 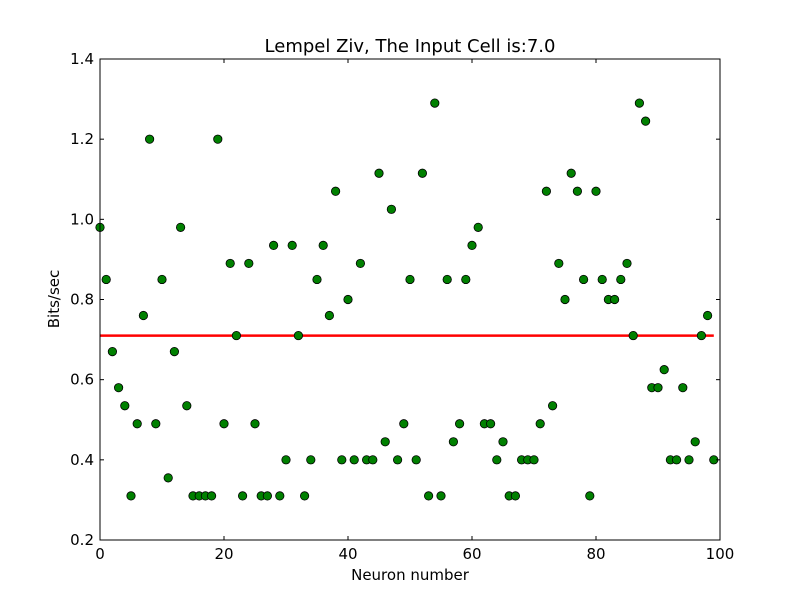 What do you see at coordinates (82, 59) in the screenshot?
I see `y-tick-label: 1.4` at bounding box center [82, 59].